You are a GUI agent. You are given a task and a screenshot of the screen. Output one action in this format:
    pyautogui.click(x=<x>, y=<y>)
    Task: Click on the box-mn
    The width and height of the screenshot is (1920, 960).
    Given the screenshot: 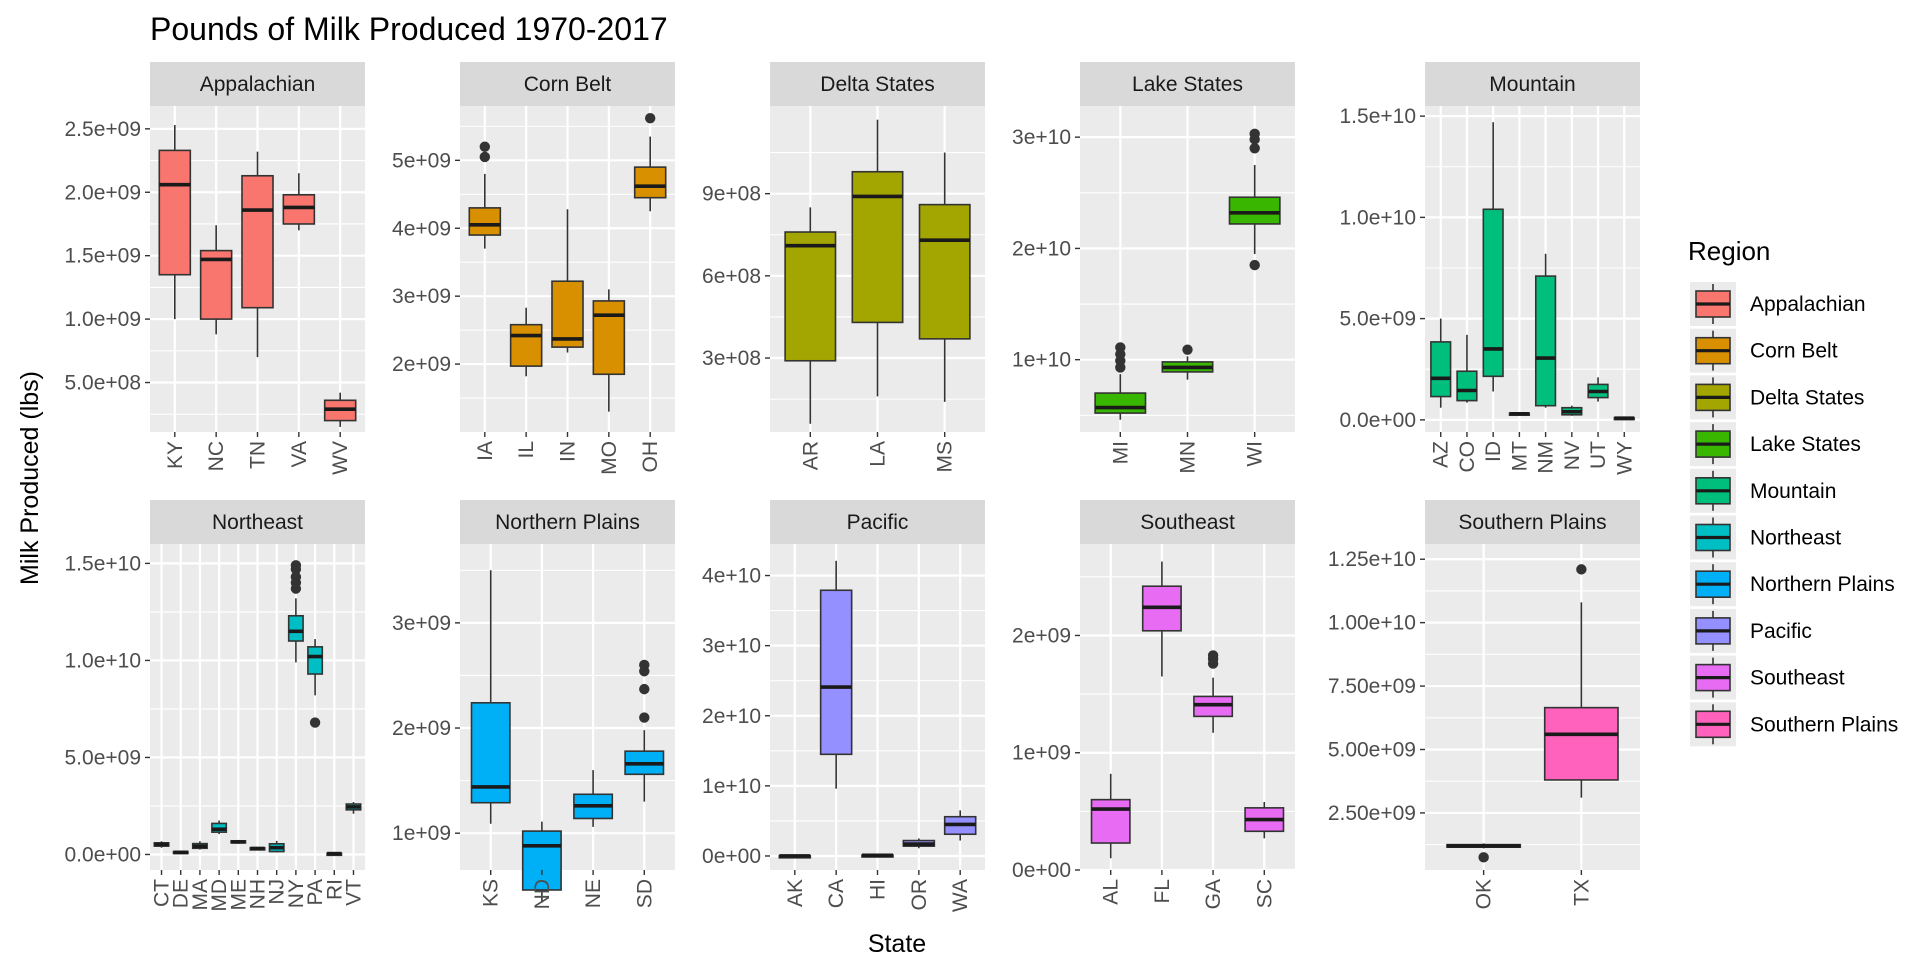 What is the action you would take?
    pyautogui.click(x=1187, y=362)
    